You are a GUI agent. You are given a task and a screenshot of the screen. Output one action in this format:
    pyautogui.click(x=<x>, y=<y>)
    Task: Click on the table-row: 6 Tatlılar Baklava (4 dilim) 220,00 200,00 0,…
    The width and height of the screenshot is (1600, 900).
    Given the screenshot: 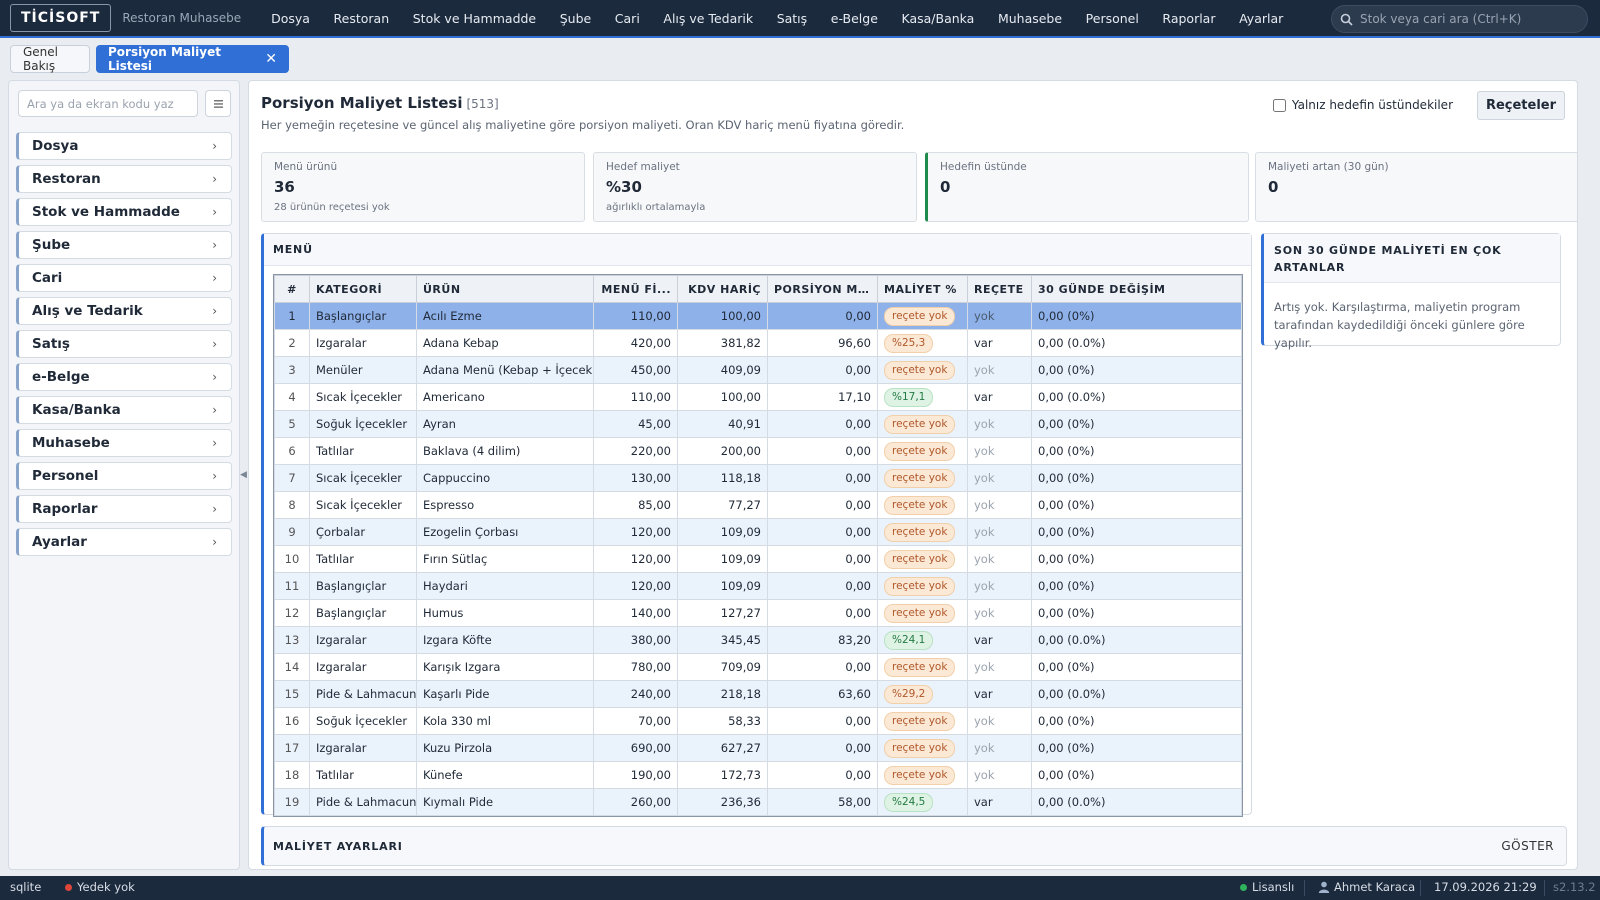 What is the action you would take?
    pyautogui.click(x=758, y=451)
    